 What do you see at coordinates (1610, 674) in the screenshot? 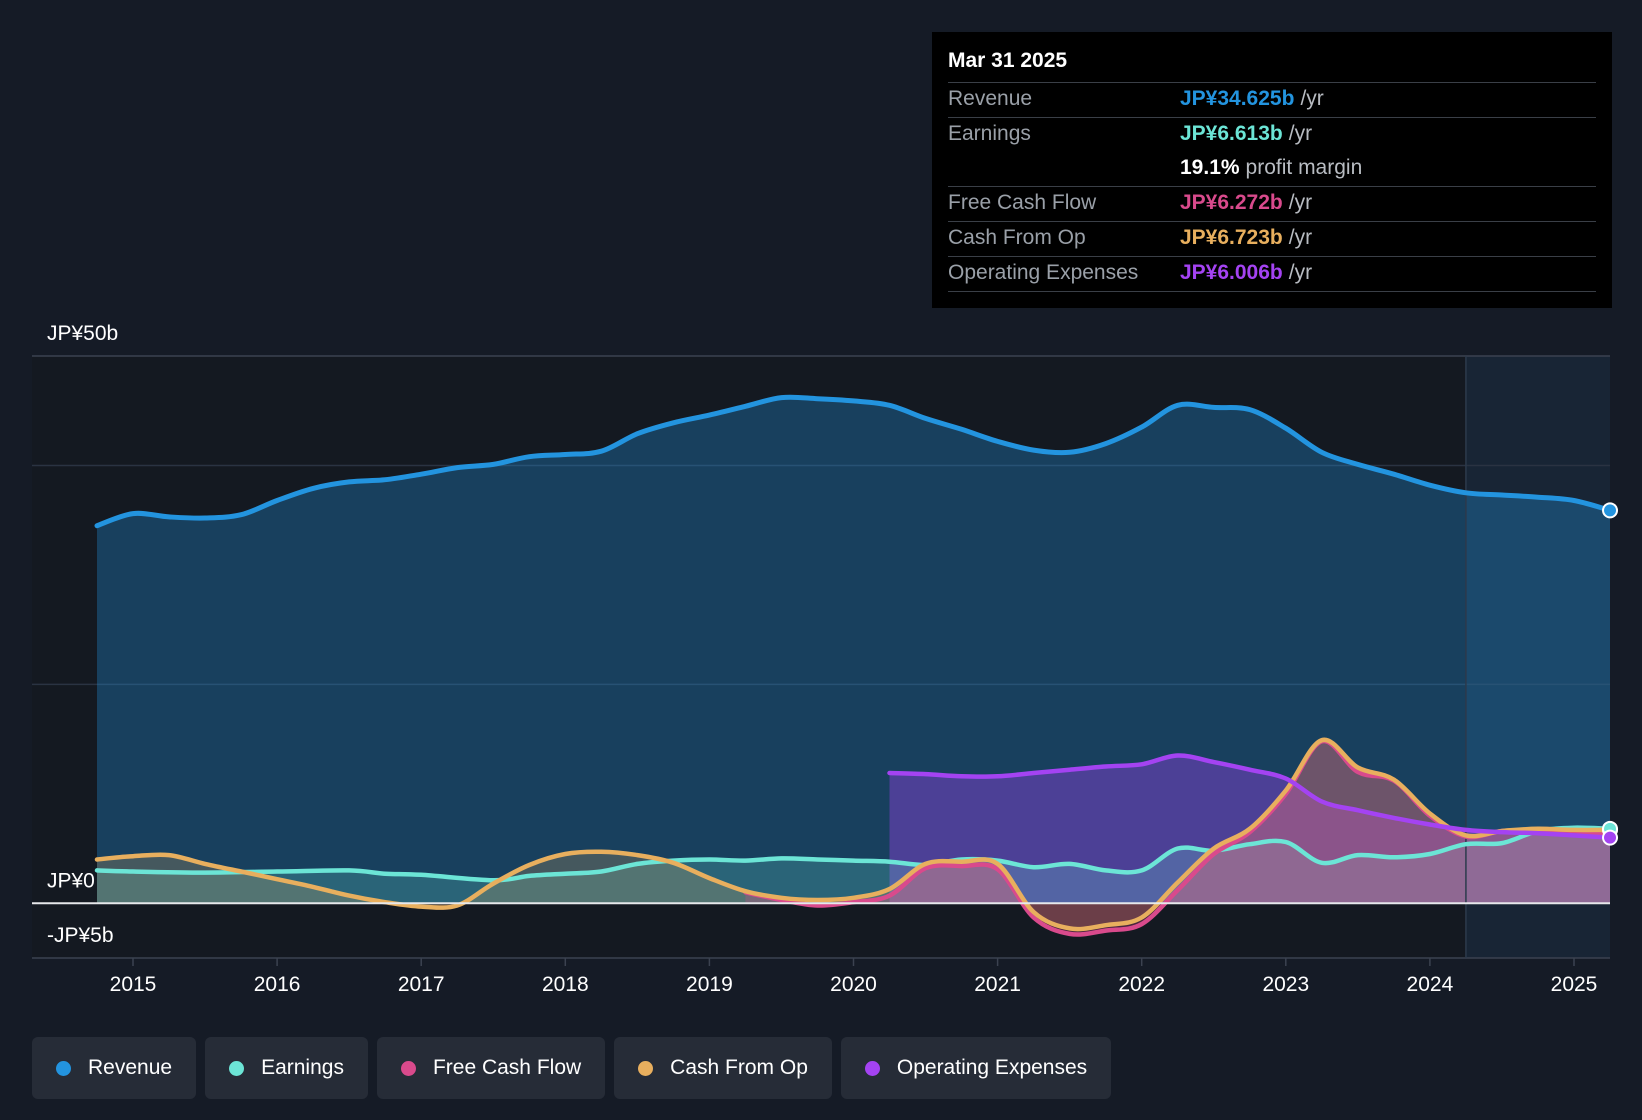
I see `series-endpoints` at bounding box center [1610, 674].